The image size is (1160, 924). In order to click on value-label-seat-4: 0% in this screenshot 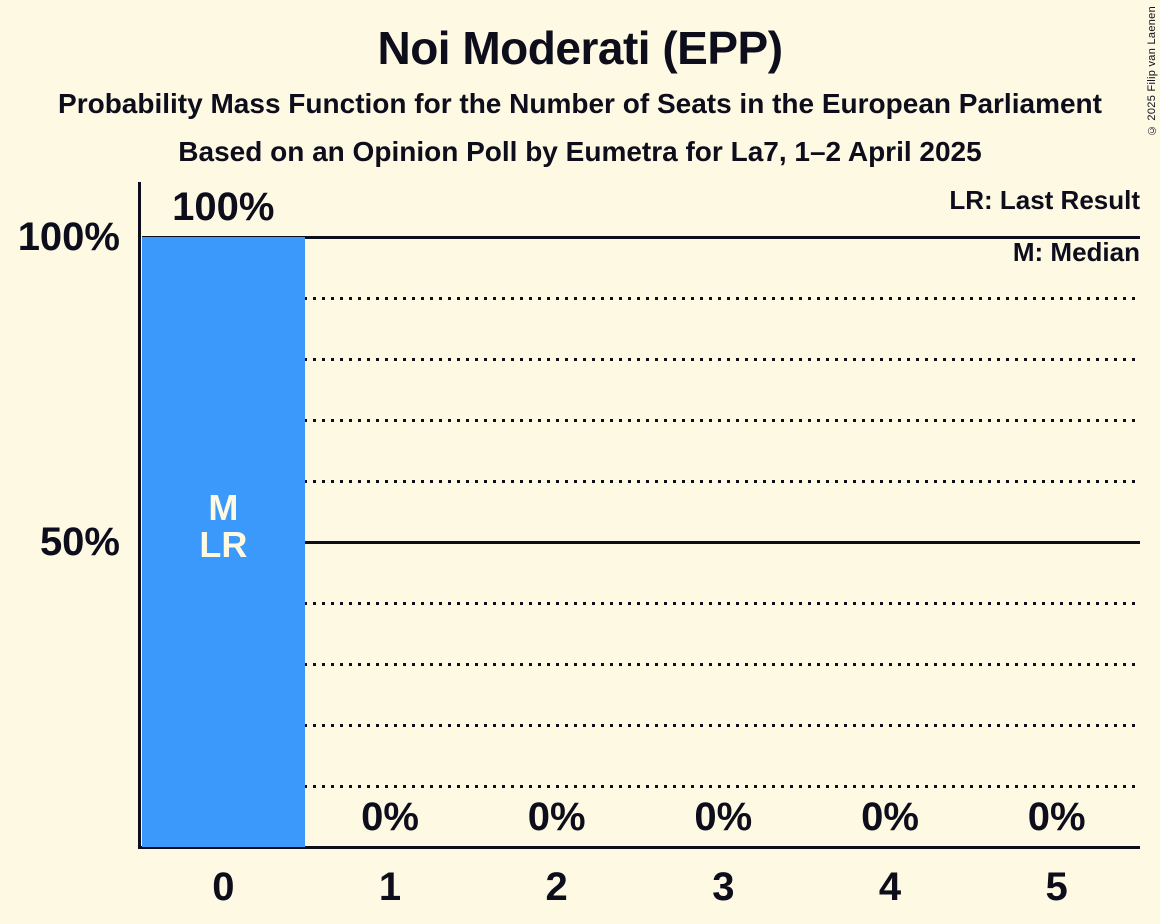, I will do `click(890, 817)`.